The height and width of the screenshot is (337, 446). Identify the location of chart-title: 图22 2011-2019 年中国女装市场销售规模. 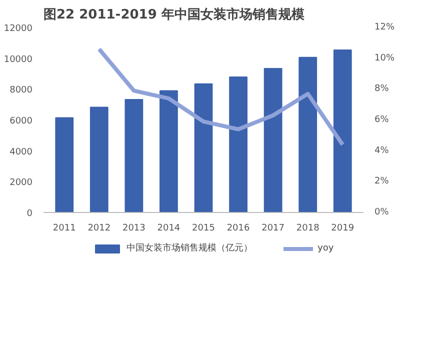
(174, 14).